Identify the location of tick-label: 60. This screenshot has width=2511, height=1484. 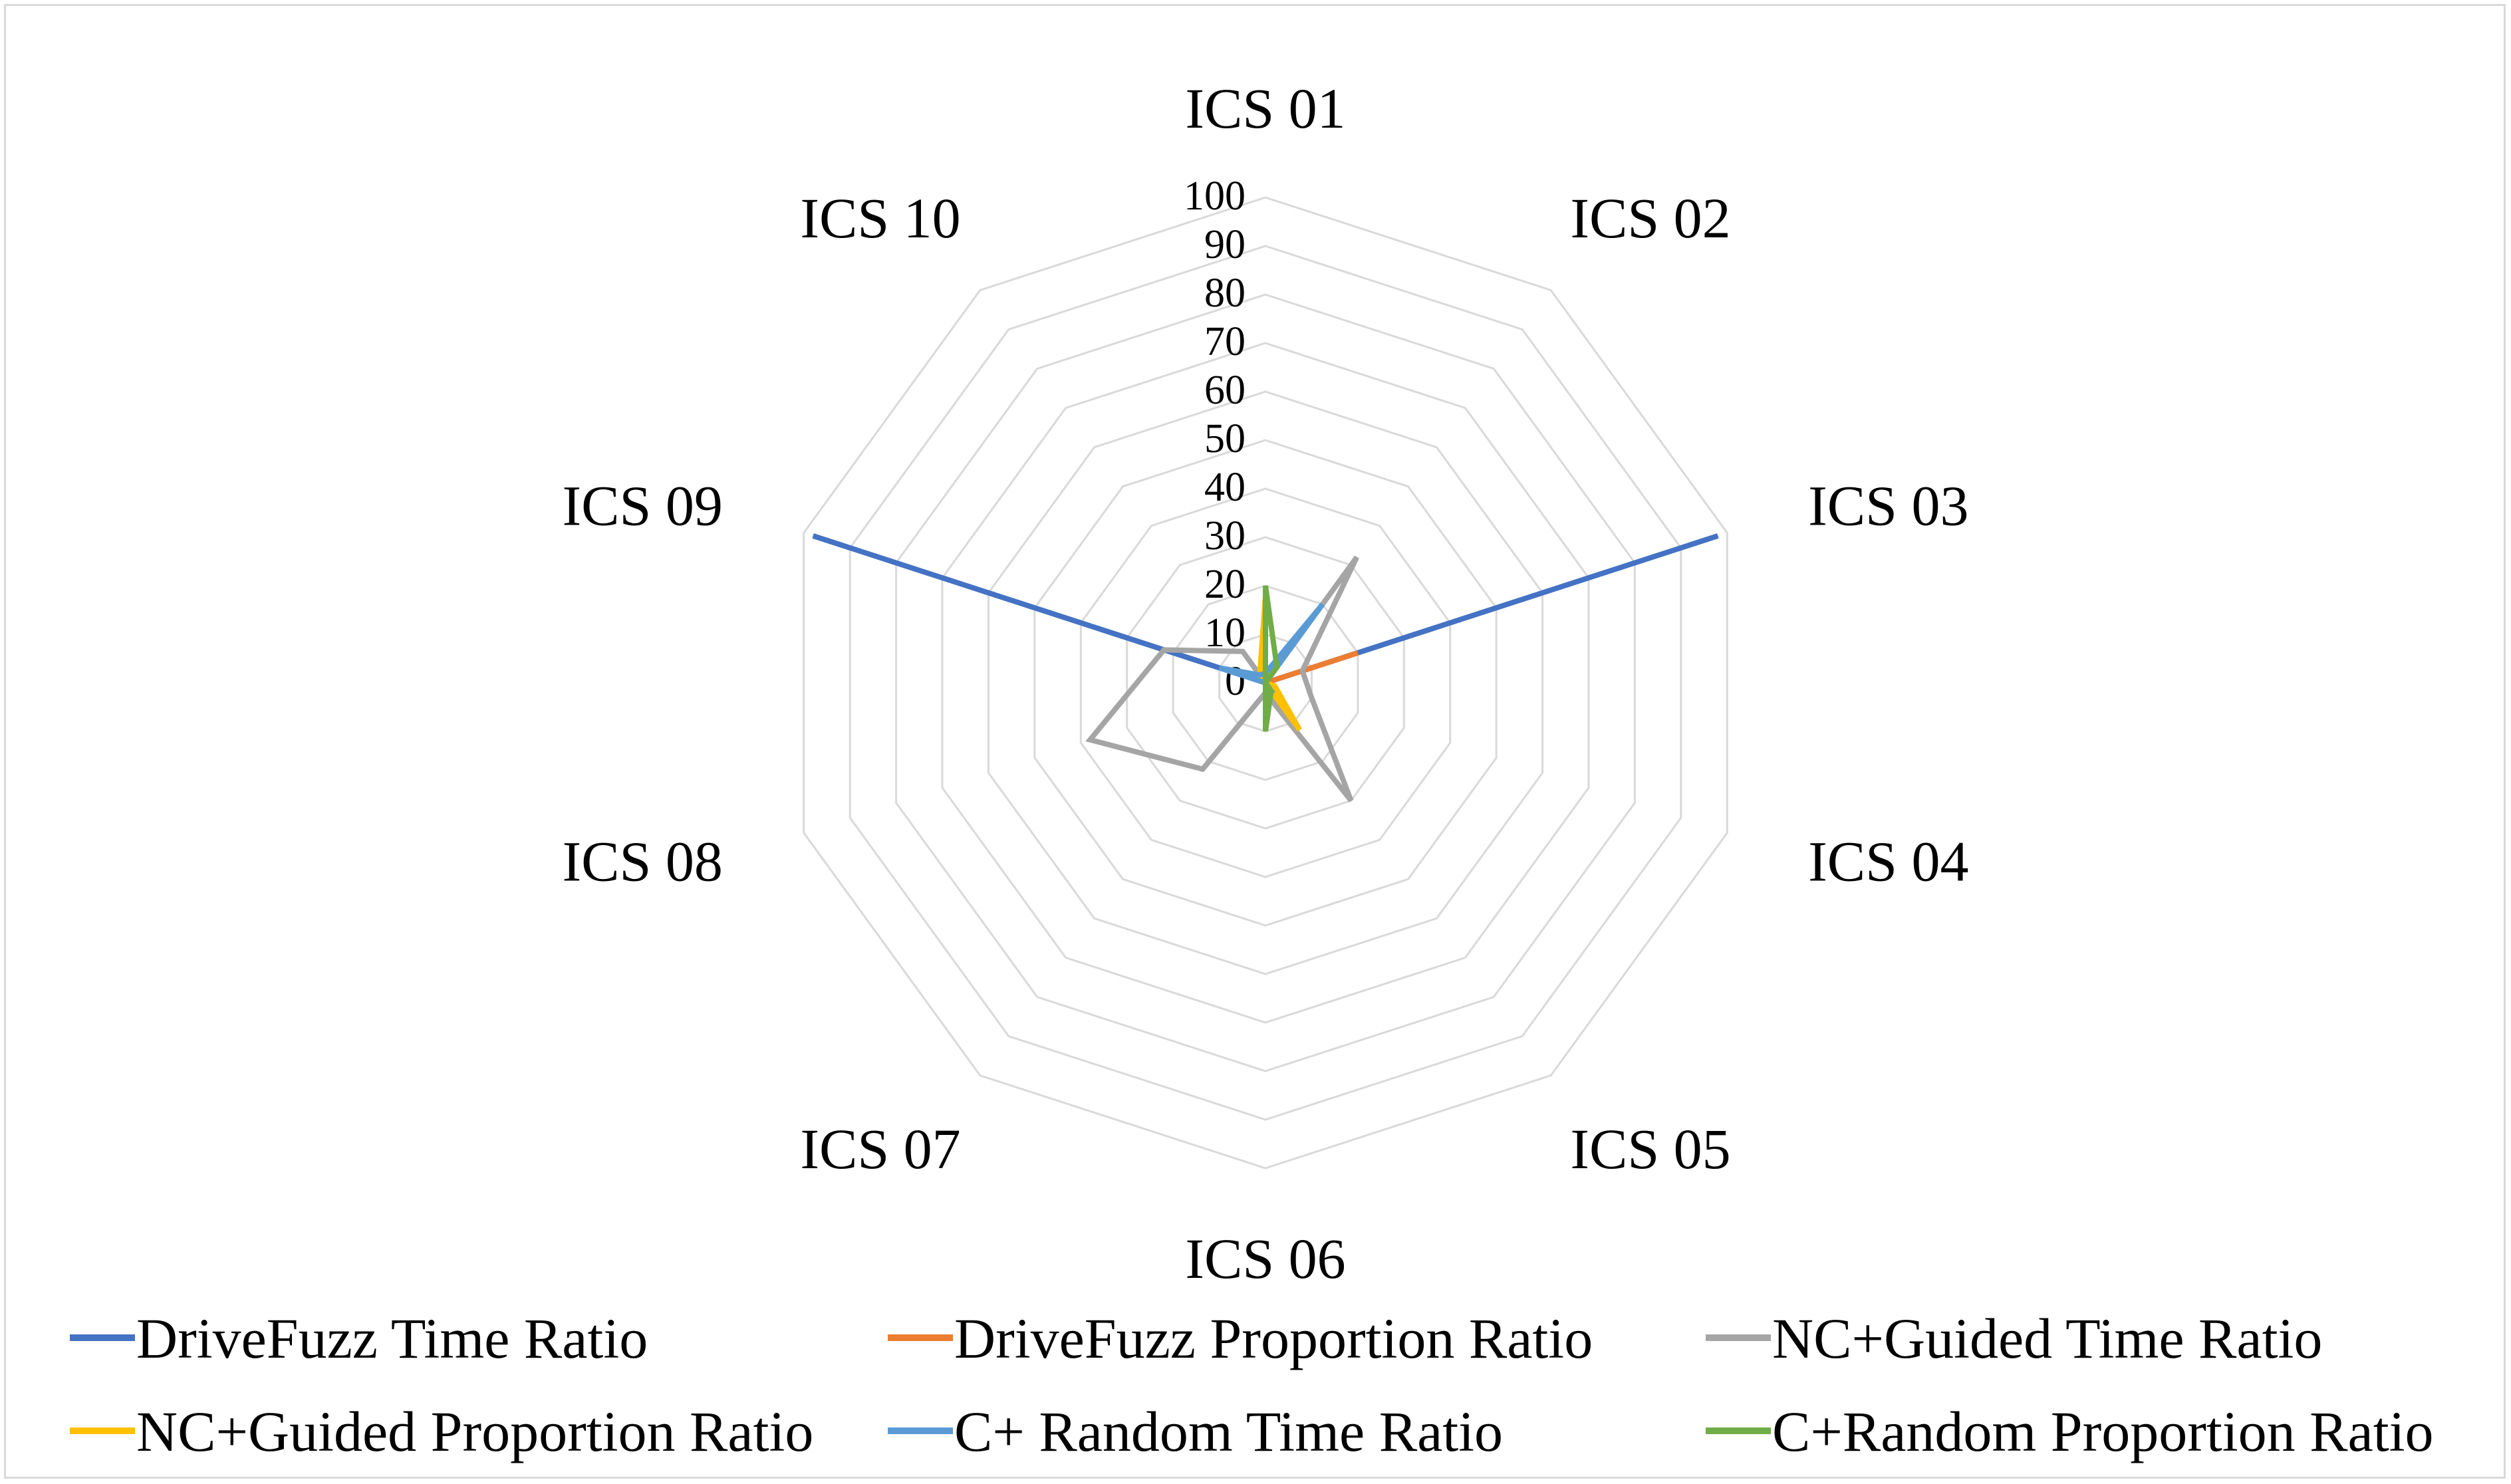
(1225, 390).